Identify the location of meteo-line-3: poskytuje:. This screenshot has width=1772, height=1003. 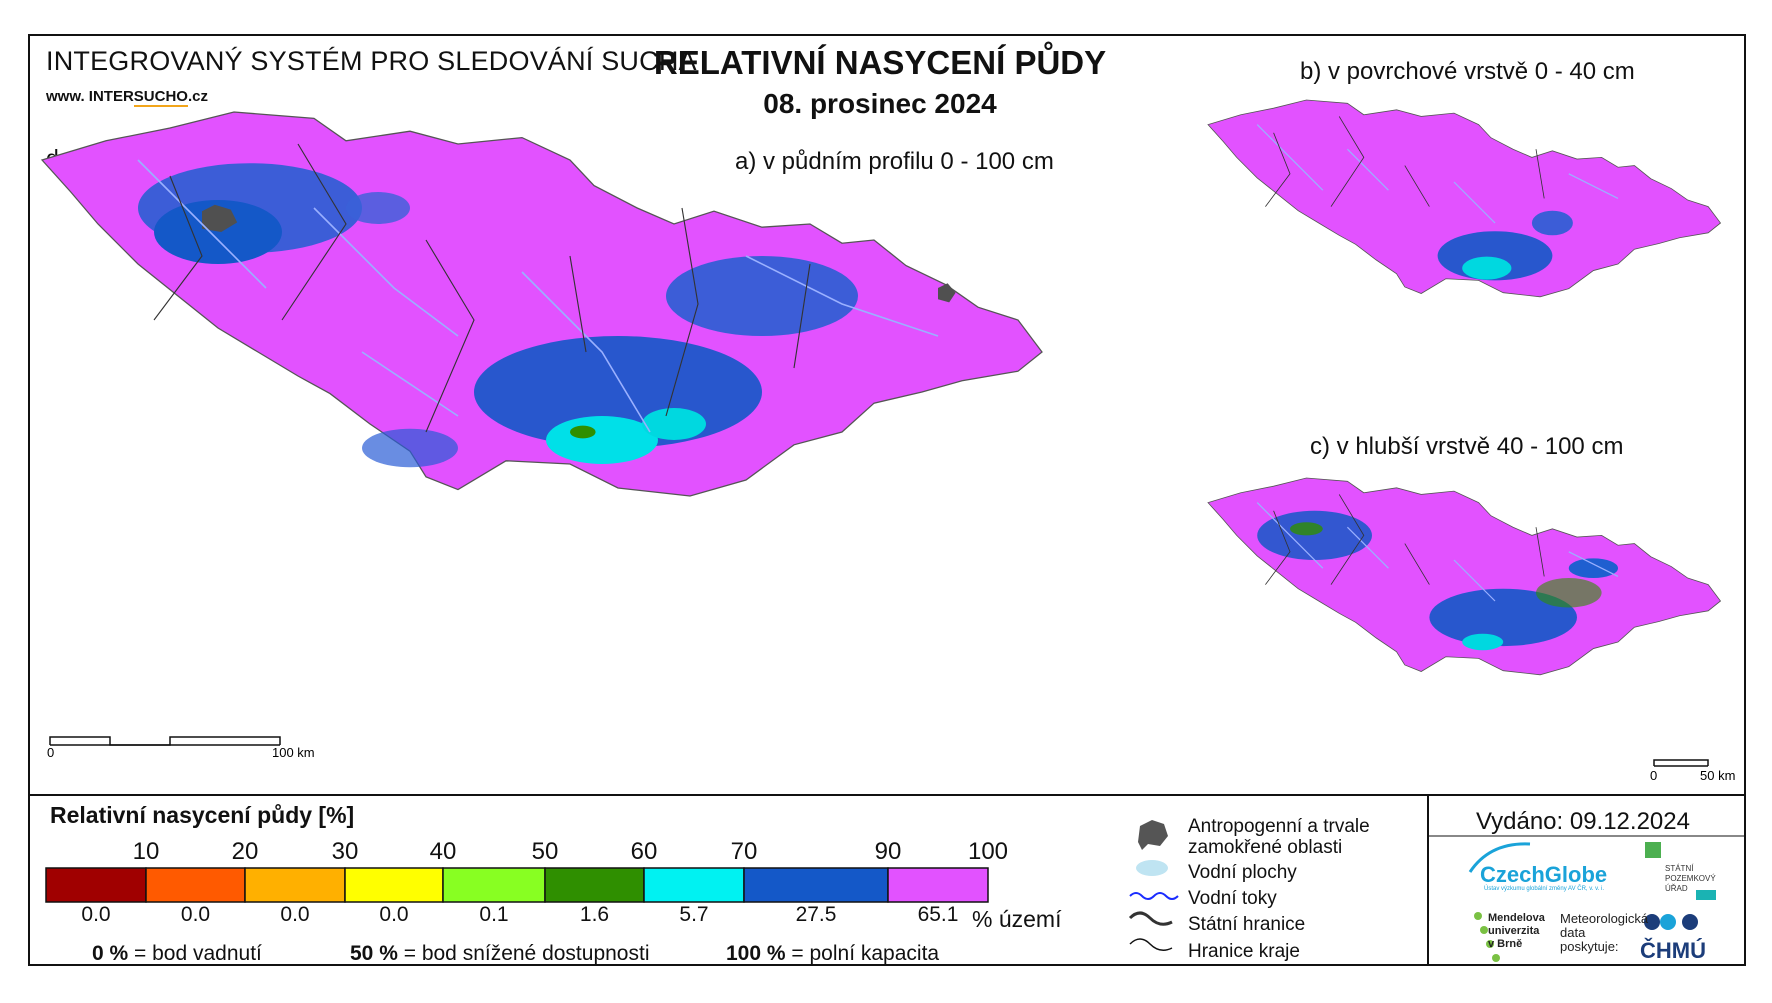
(1589, 946).